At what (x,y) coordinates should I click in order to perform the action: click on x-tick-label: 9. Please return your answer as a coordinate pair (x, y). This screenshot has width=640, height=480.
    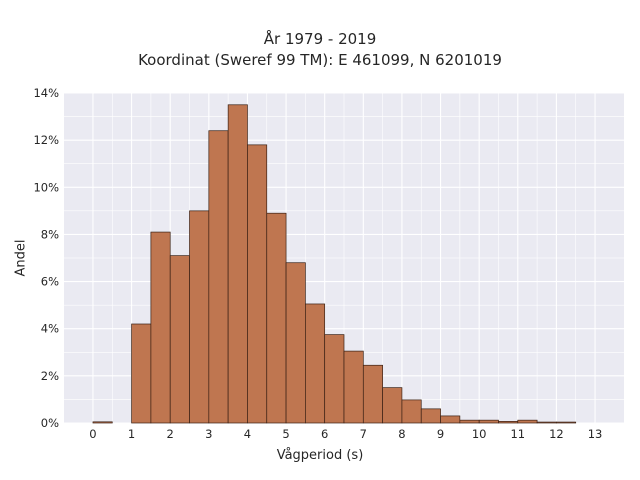
    Looking at the image, I should click on (440, 434).